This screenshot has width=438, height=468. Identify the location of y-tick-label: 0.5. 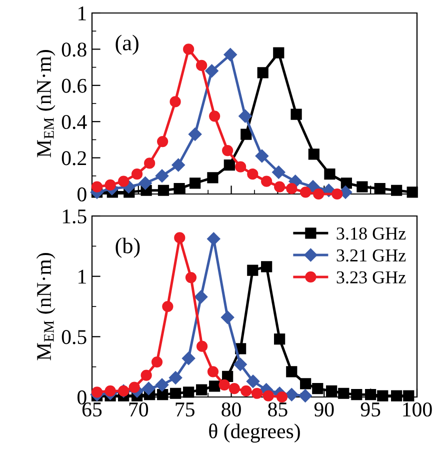
(74, 337).